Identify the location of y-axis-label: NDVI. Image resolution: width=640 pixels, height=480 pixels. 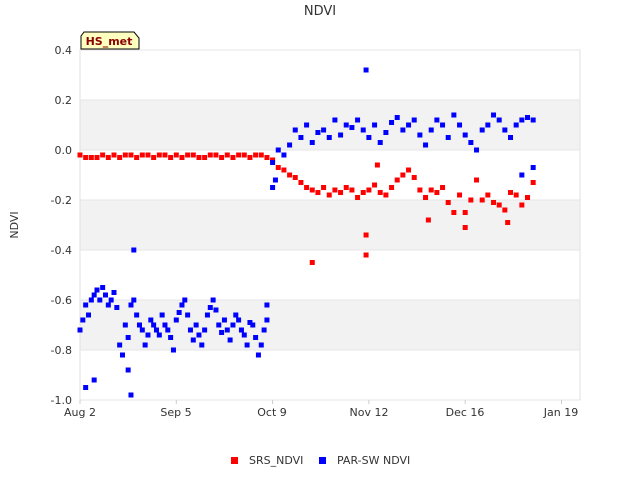
(14, 224).